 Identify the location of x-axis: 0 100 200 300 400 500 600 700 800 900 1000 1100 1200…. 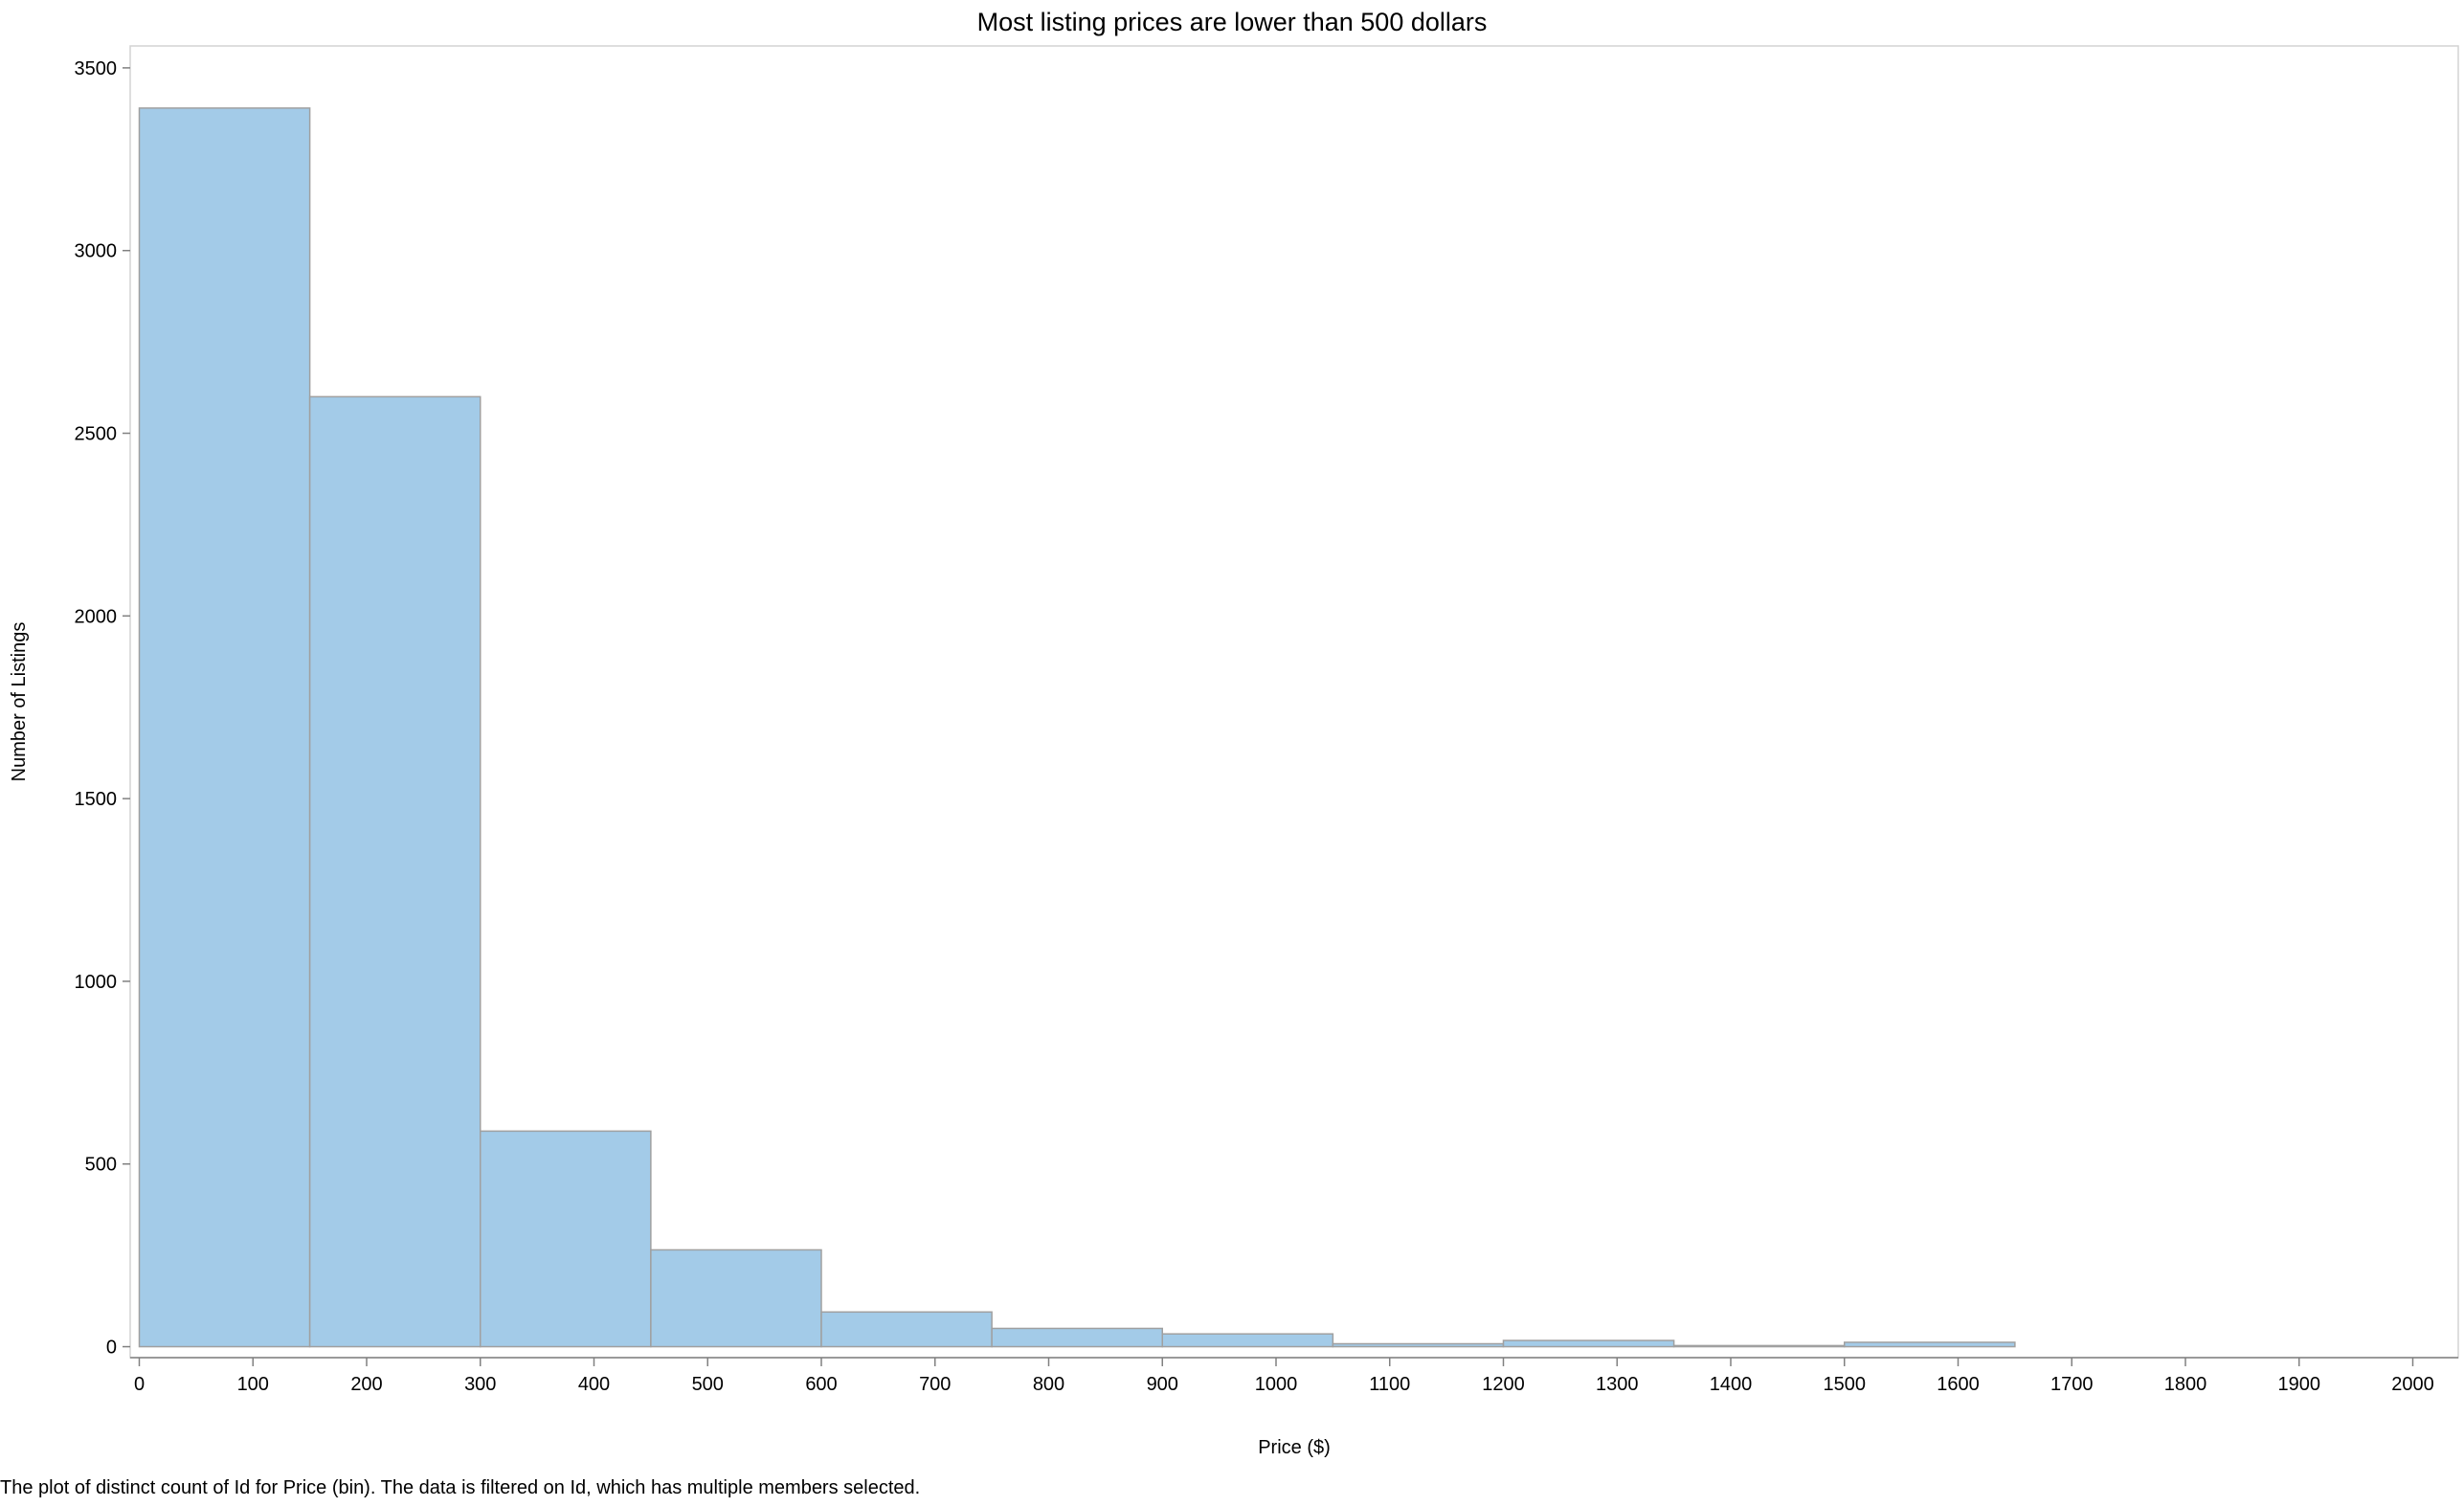
(1294, 1376).